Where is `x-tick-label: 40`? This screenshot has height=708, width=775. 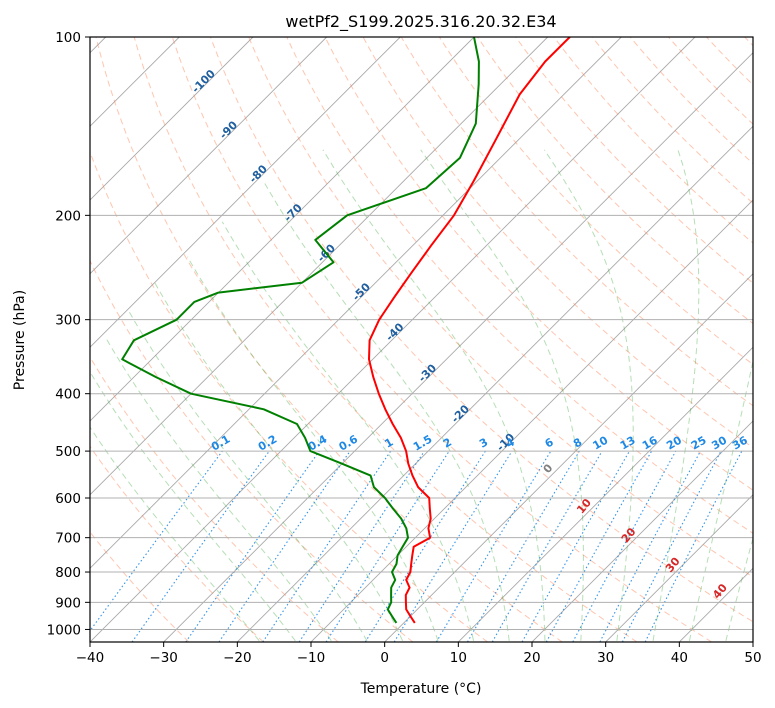
x-tick-label: 40 is located at coordinates (679, 658).